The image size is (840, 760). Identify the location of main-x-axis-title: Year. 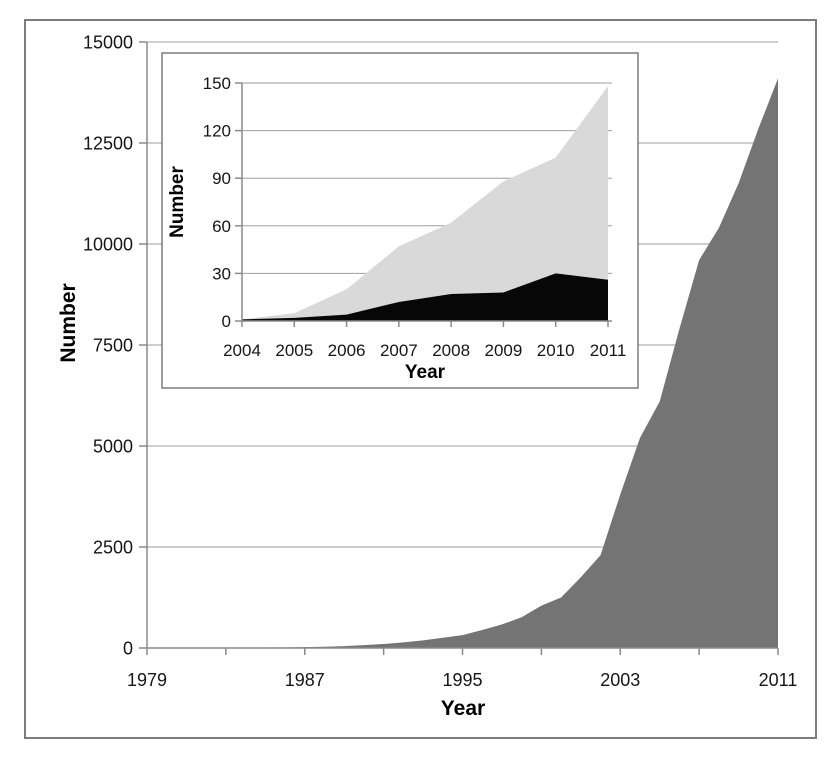
(463, 708).